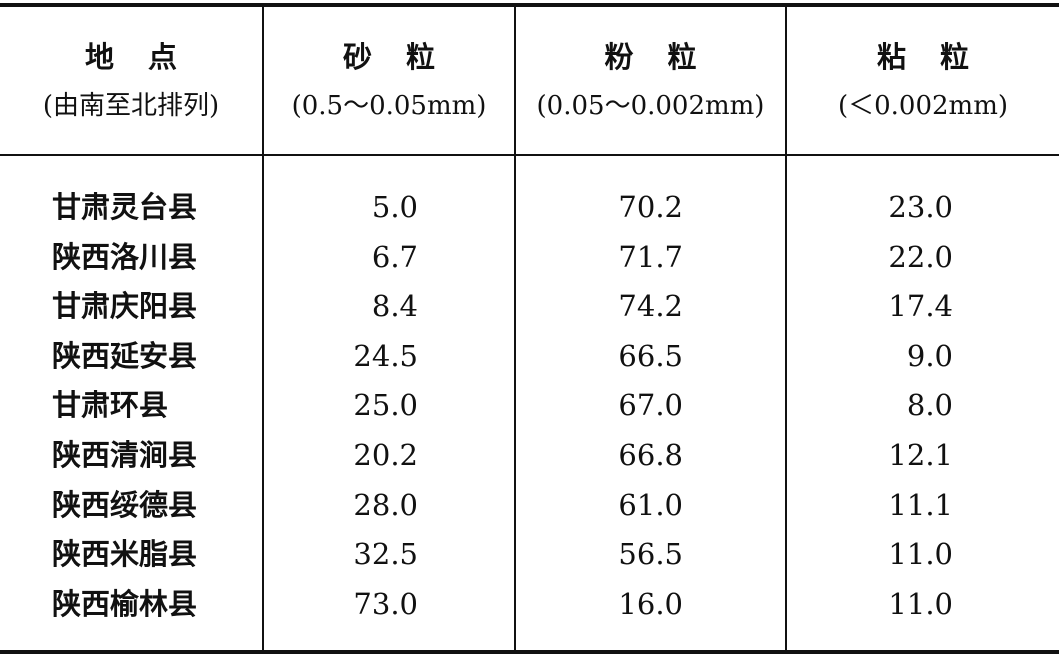 The image size is (1059, 659). What do you see at coordinates (394, 306) in the screenshot?
I see `value-cell: 8.4` at bounding box center [394, 306].